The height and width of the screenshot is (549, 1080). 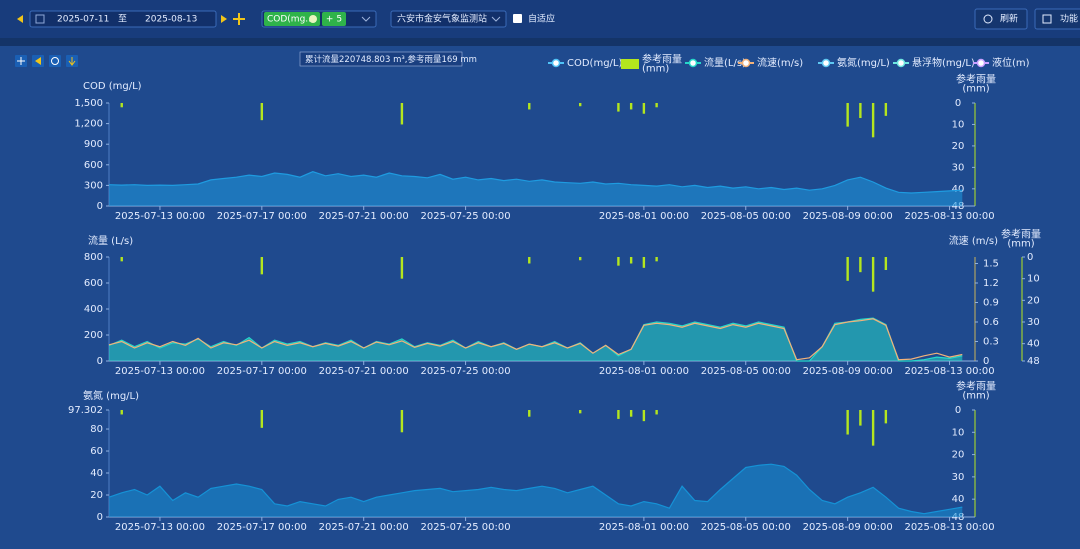 What do you see at coordinates (111, 395) in the screenshot?
I see `y-axis-label: 氨氮 (mg/L)` at bounding box center [111, 395].